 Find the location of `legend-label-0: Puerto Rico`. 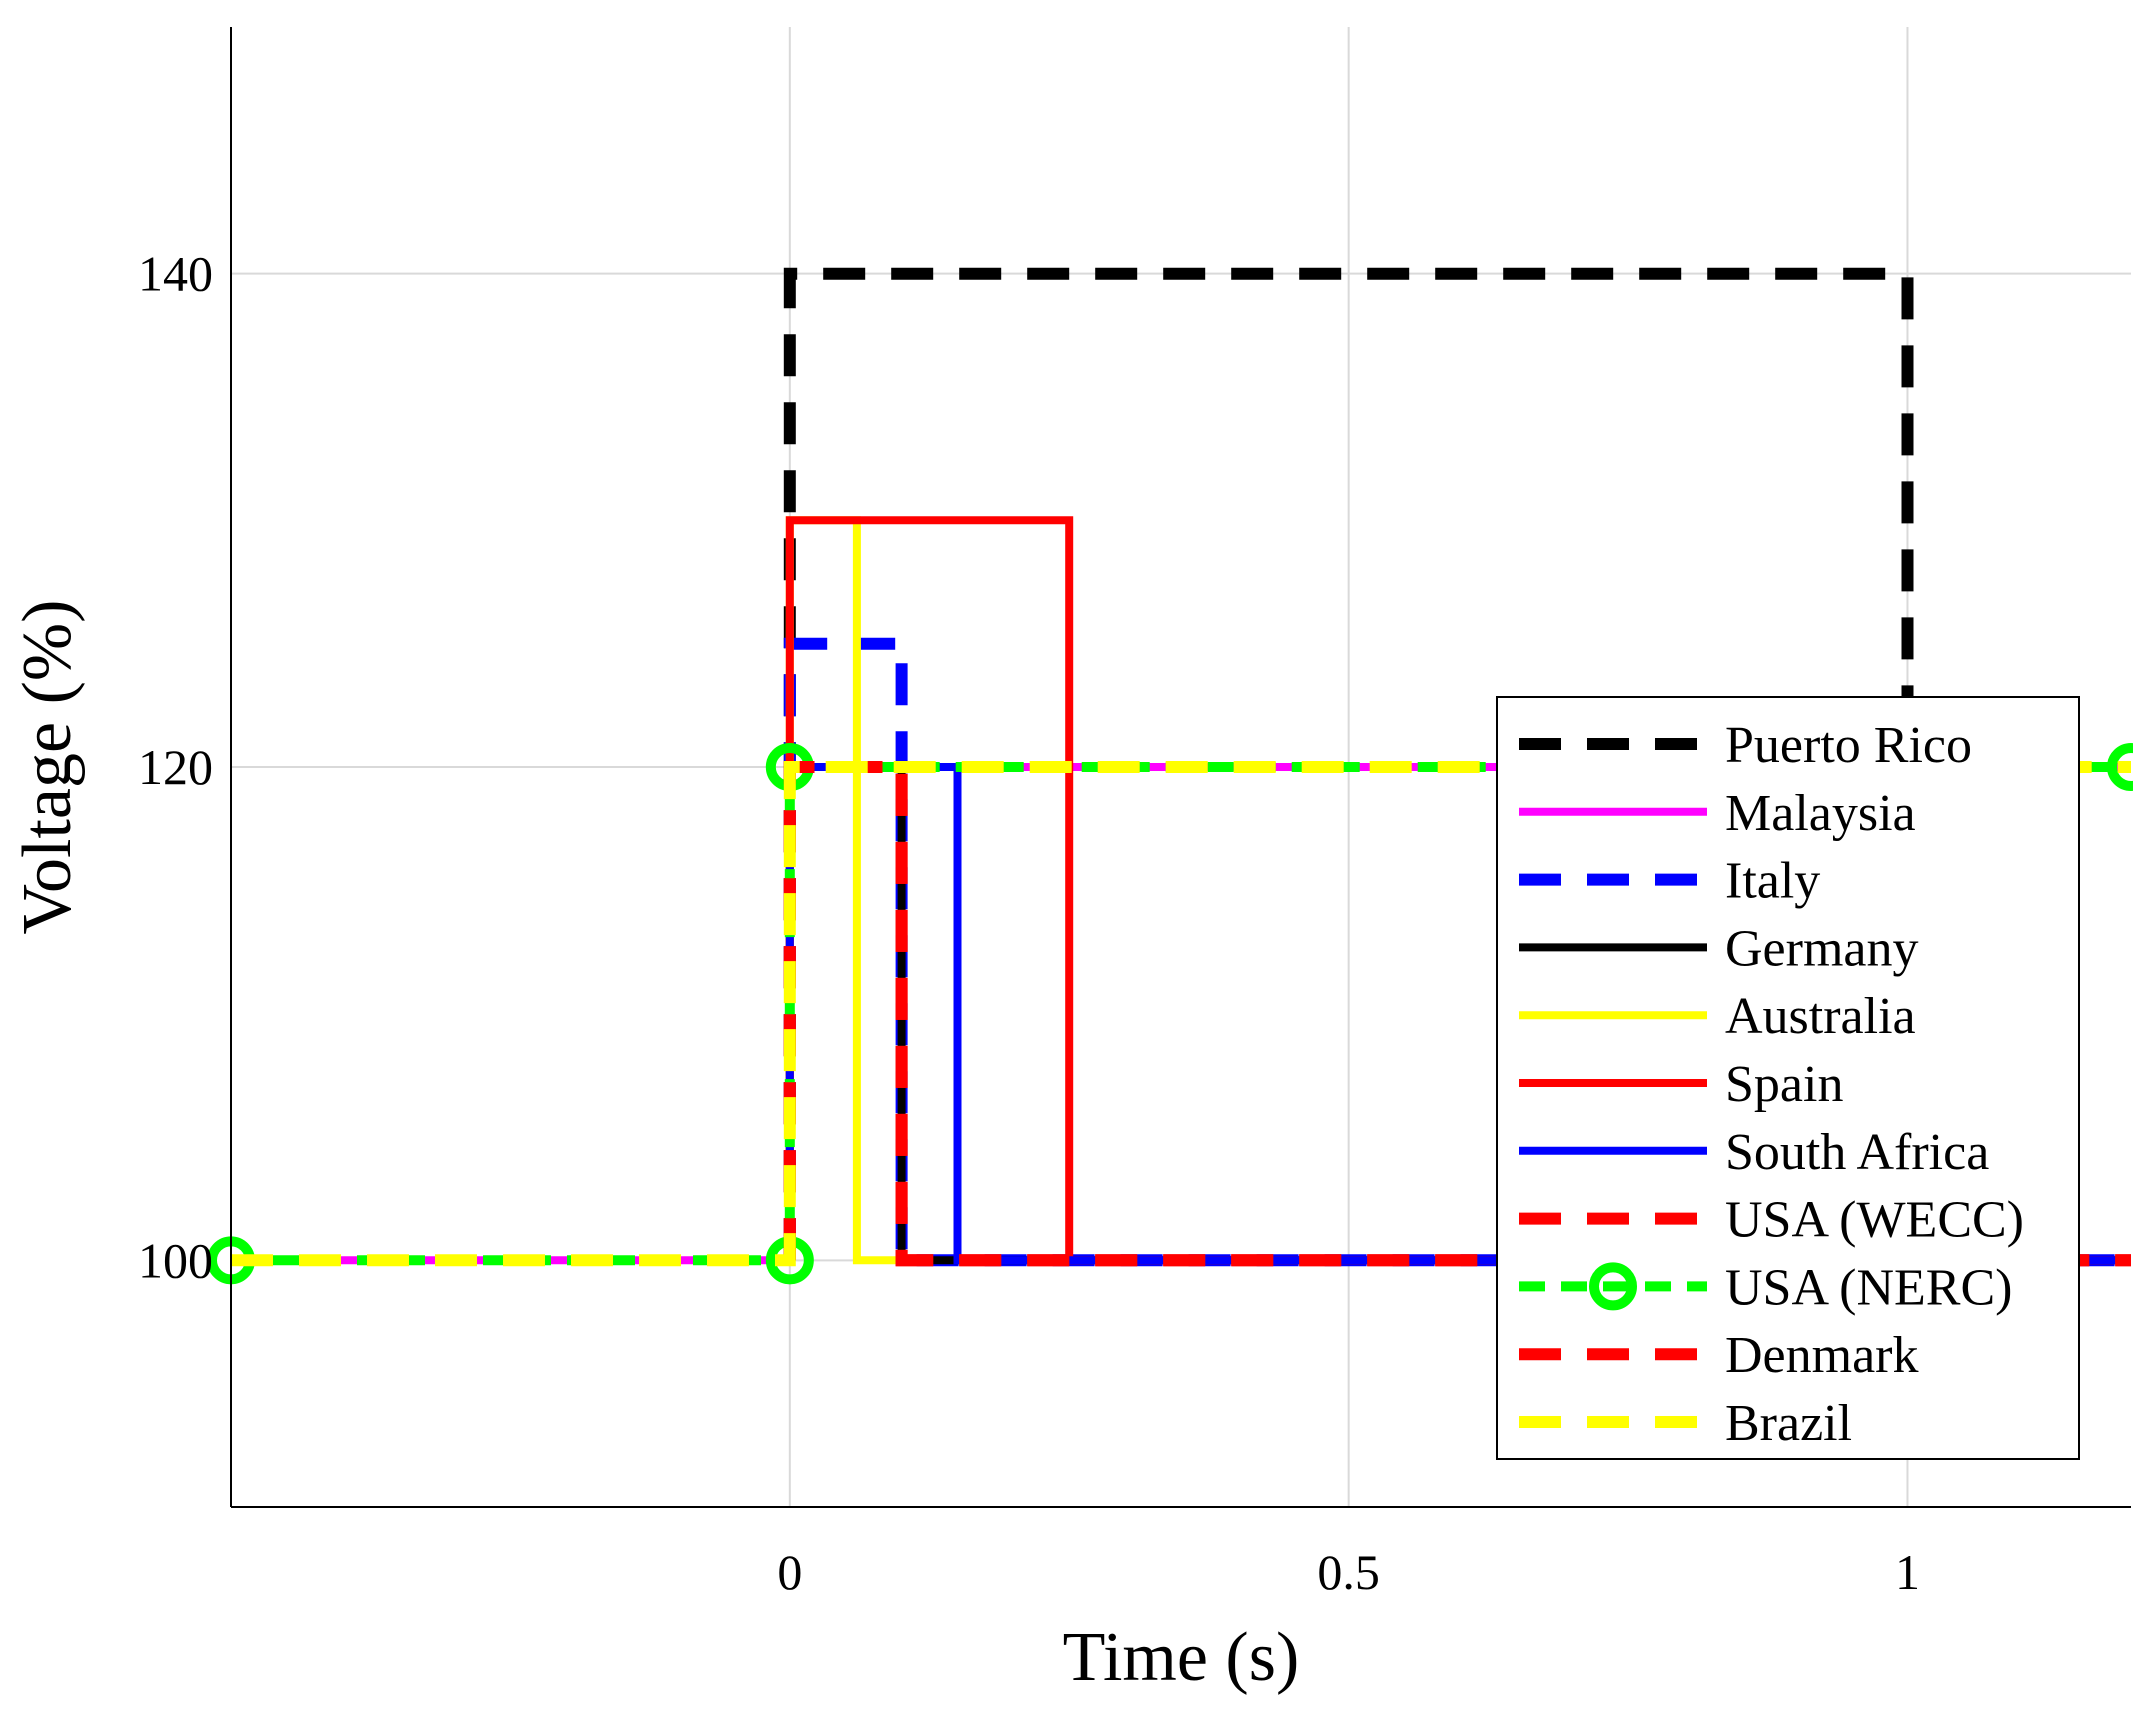

legend-label-0: Puerto Rico is located at coordinates (1848, 745).